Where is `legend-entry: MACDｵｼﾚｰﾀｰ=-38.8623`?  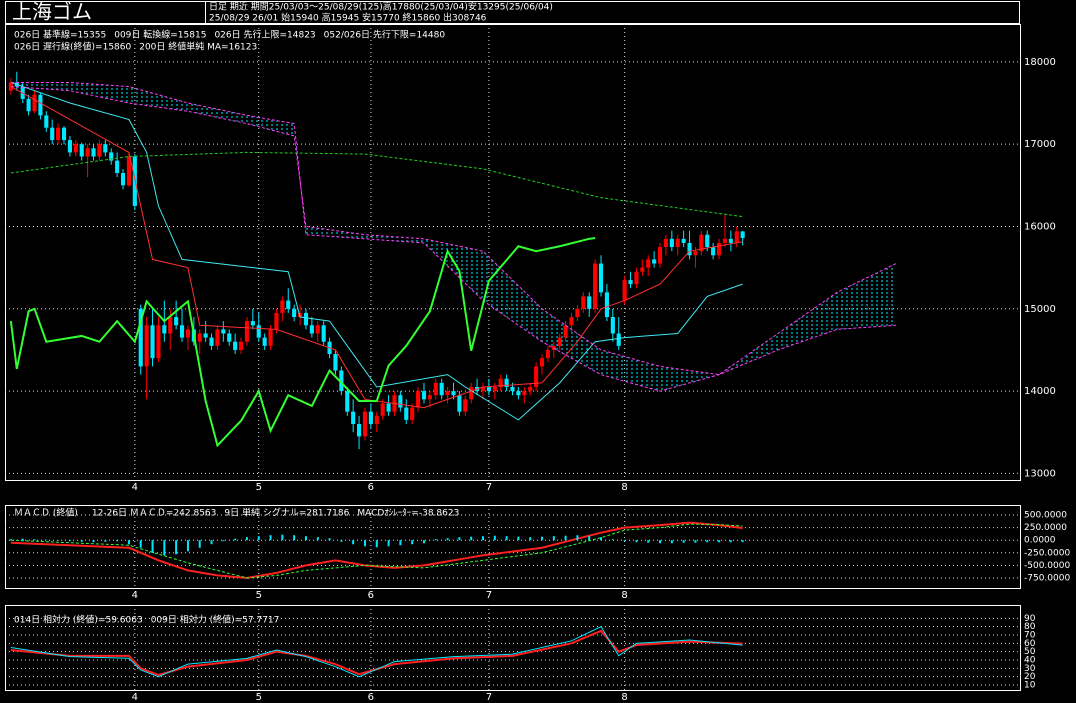
legend-entry: MACDｵｼﾚｰﾀｰ=-38.8623 is located at coordinates (408, 513).